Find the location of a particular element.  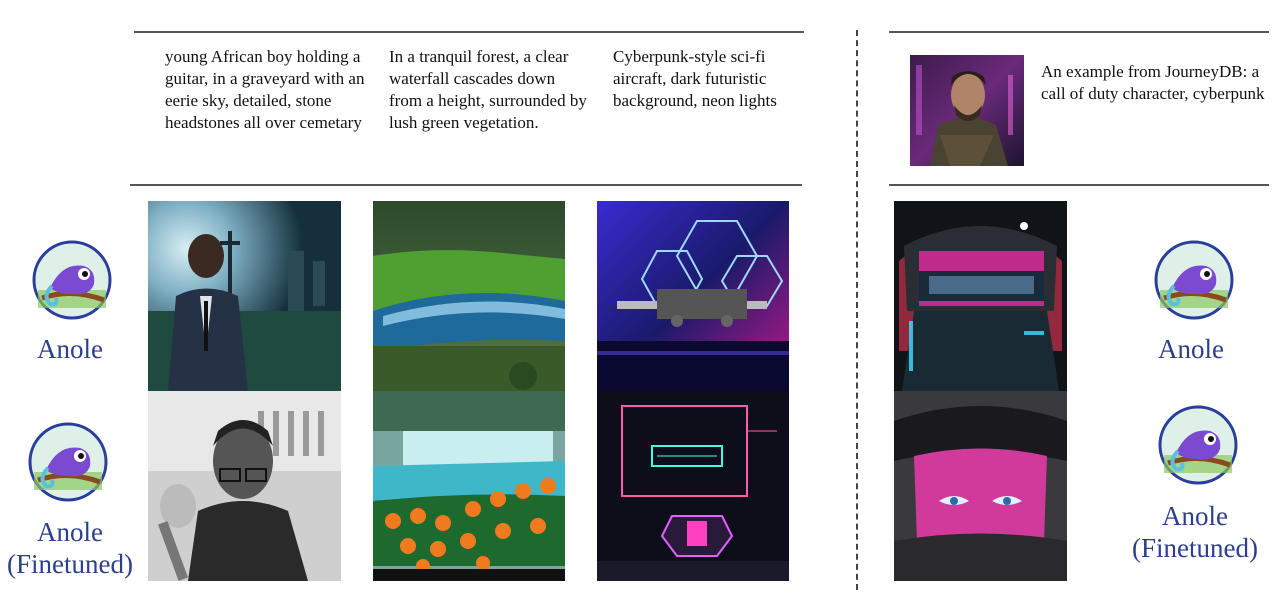

dashed-separator is located at coordinates (857, 310).